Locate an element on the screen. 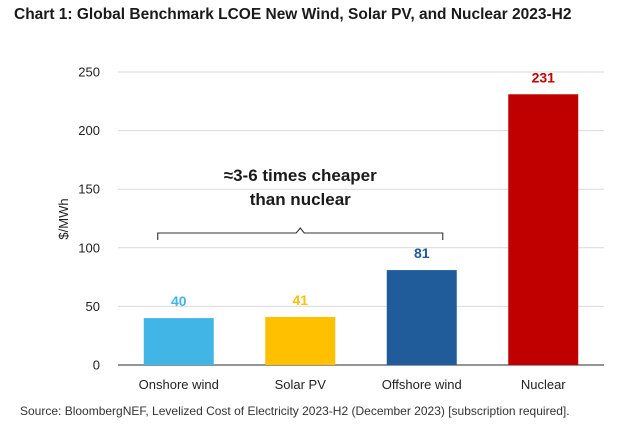 This screenshot has height=434, width=640. y-tick-label: 150 is located at coordinates (89, 189).